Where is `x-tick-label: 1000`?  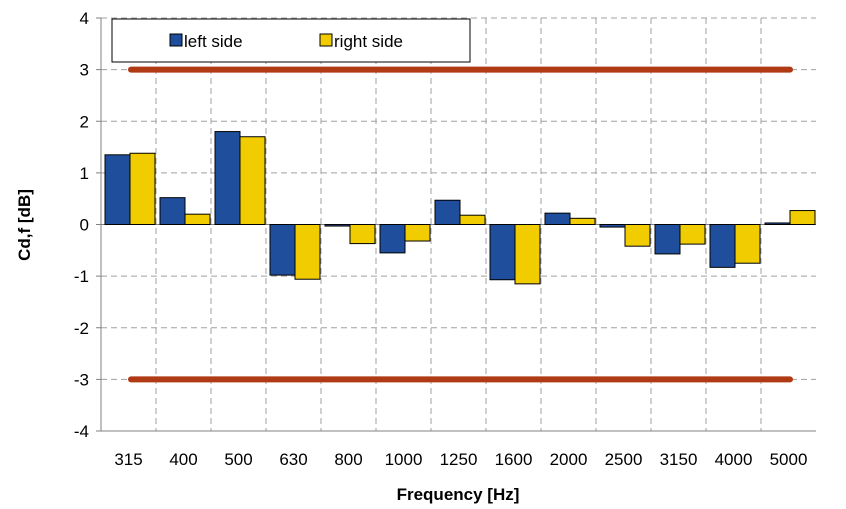 x-tick-label: 1000 is located at coordinates (404, 459).